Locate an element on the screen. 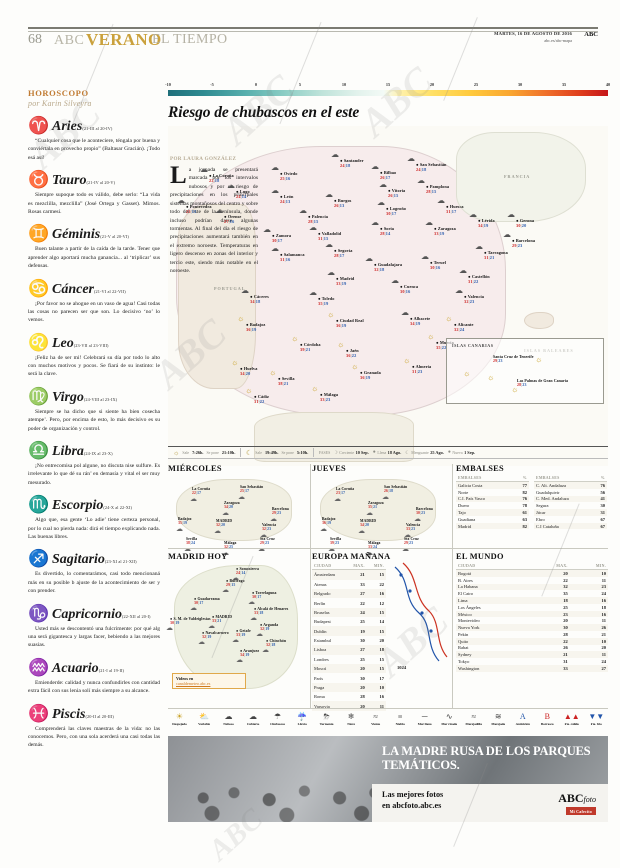 The height and width of the screenshot is (868, 620). city-min-temp: 19 is located at coordinates (344, 325).